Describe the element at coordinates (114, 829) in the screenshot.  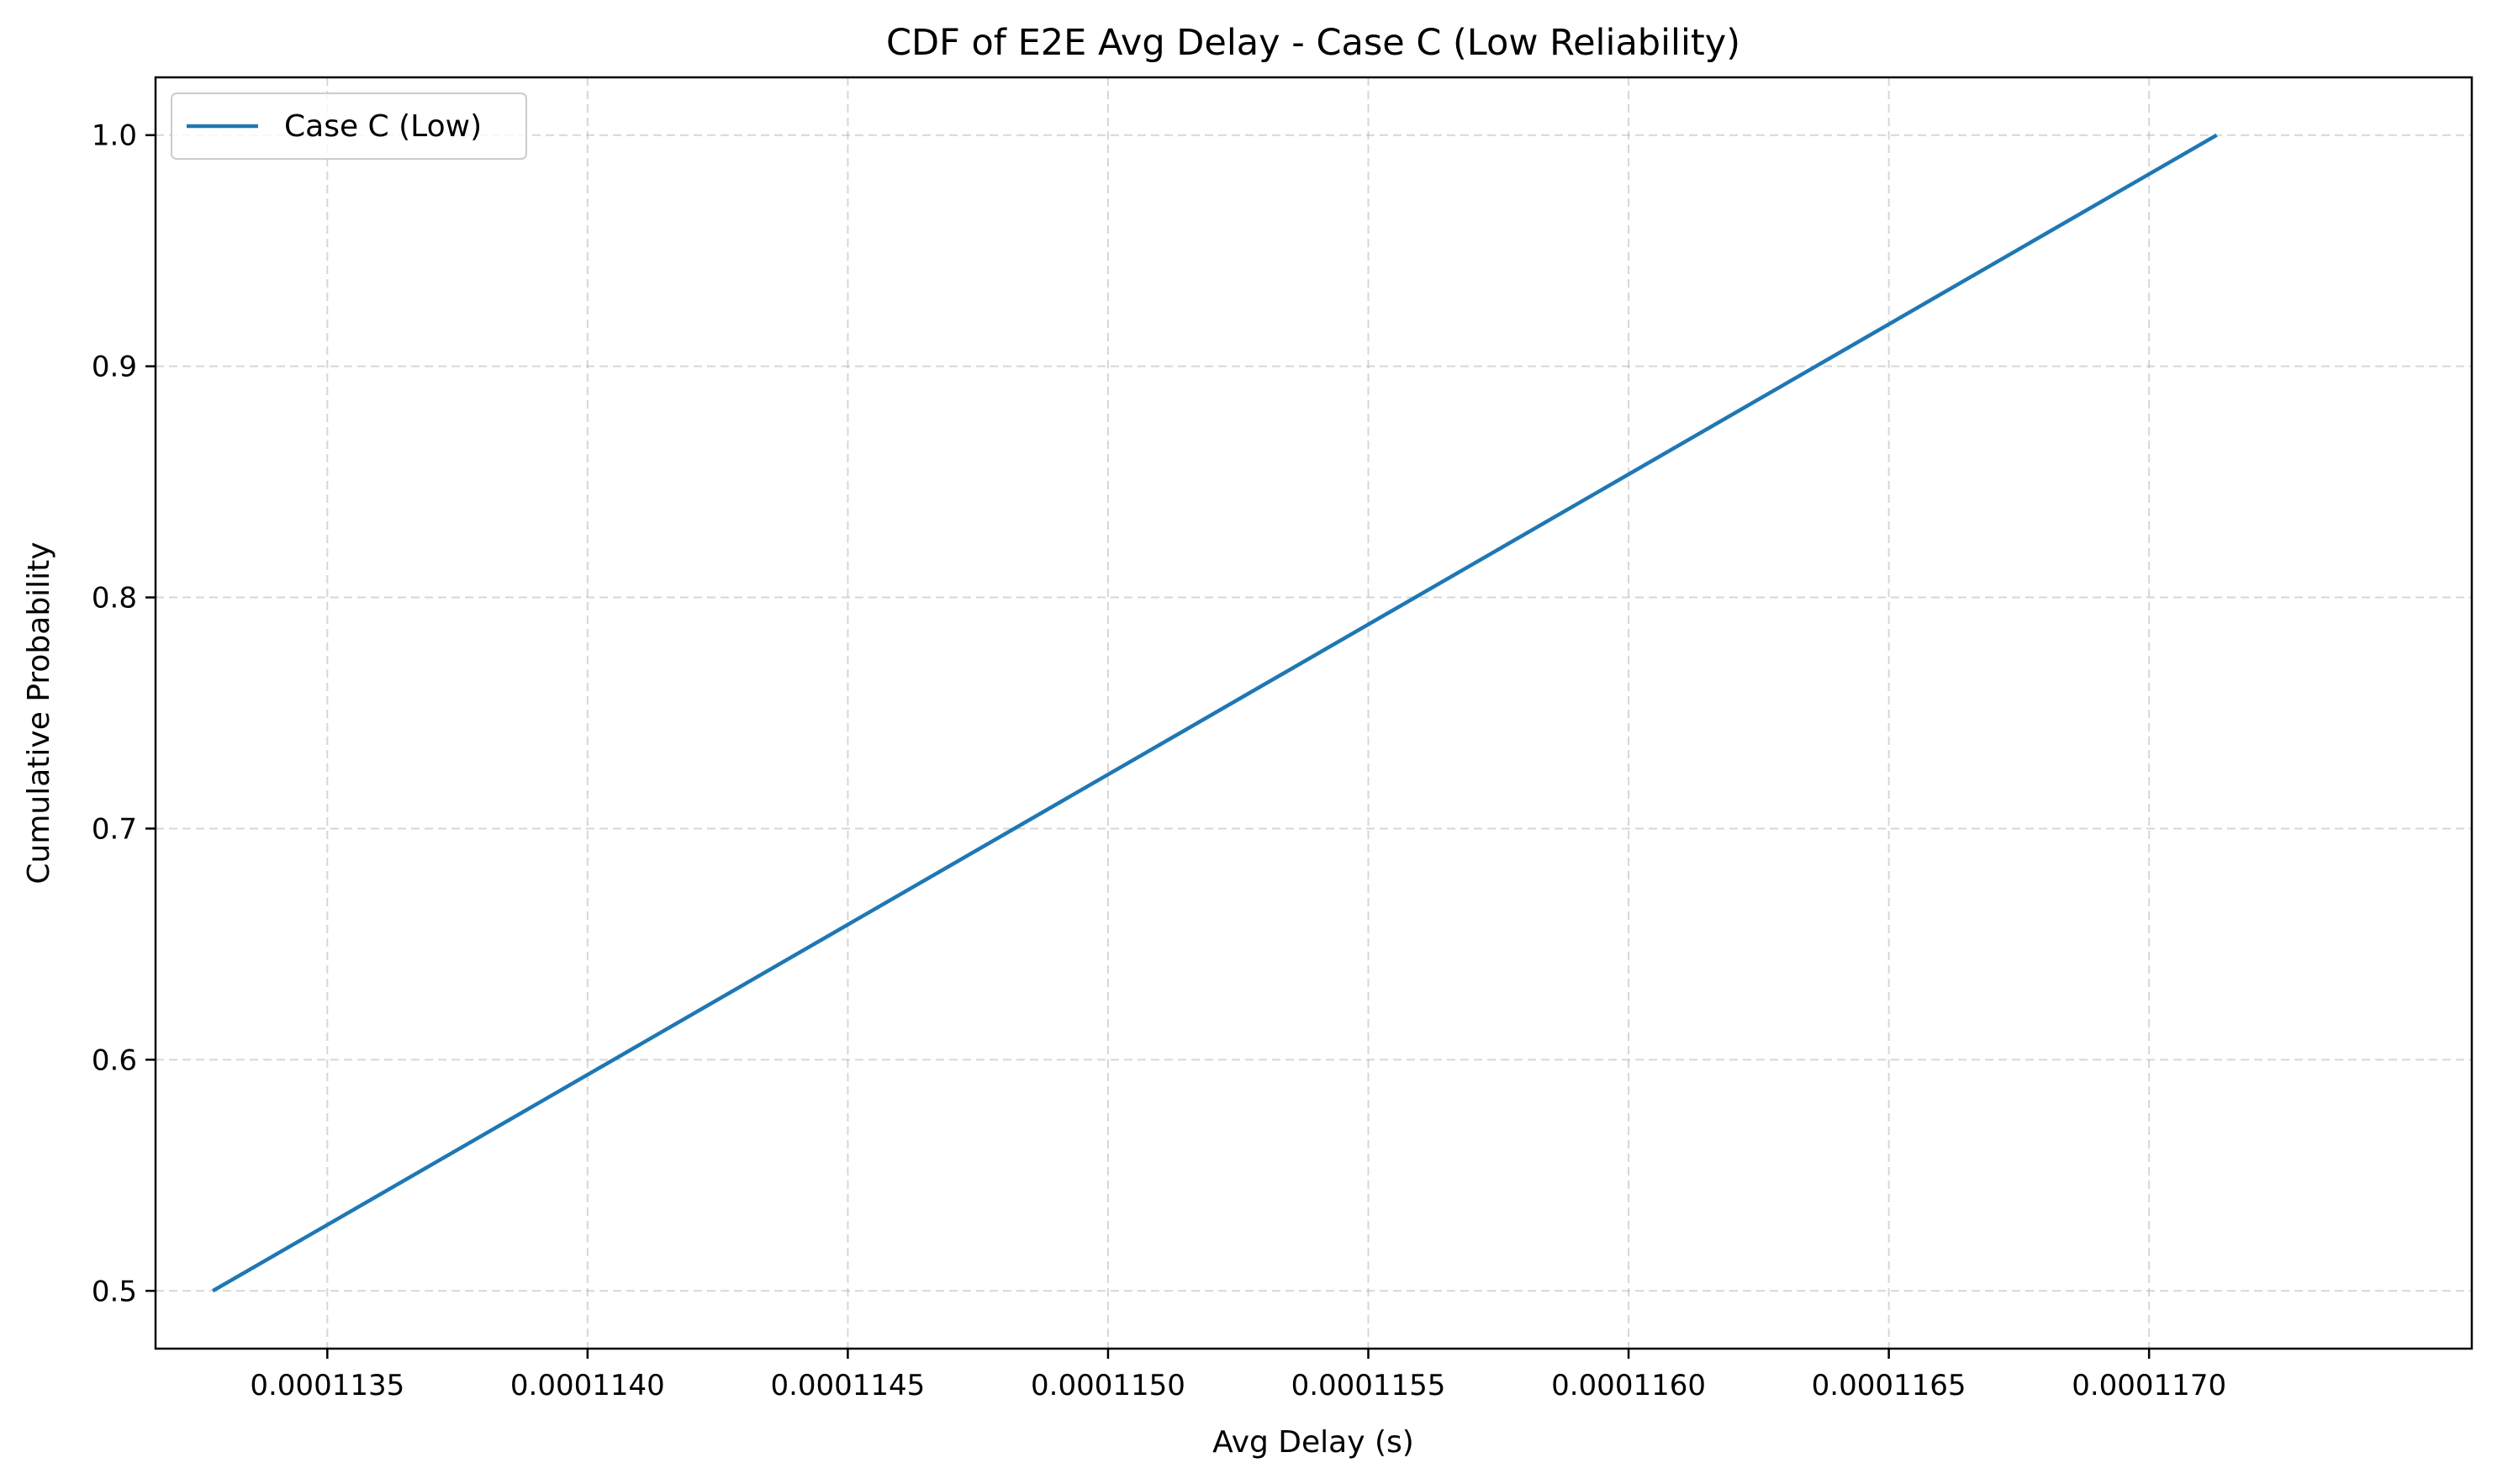
I see `y-tick-label: 0.7` at that location.